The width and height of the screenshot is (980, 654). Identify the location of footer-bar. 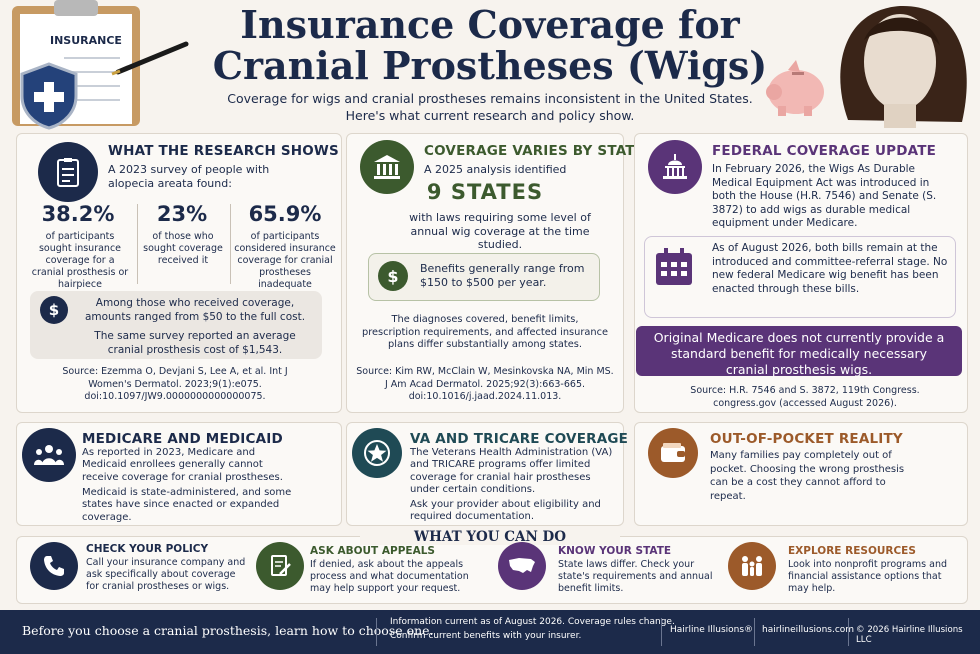
(490, 632).